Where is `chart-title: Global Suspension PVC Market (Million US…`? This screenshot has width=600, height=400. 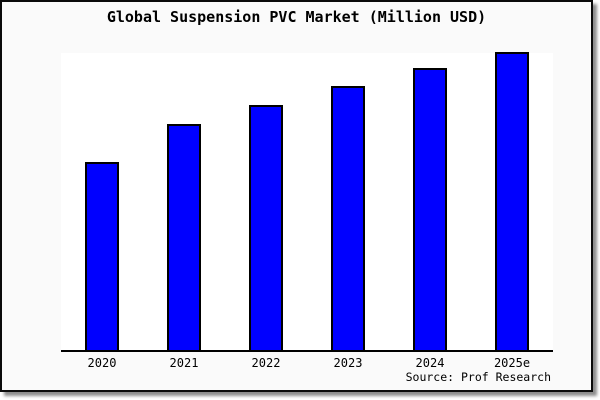 chart-title: Global Suspension PVC Market (Million US… is located at coordinates (296, 17).